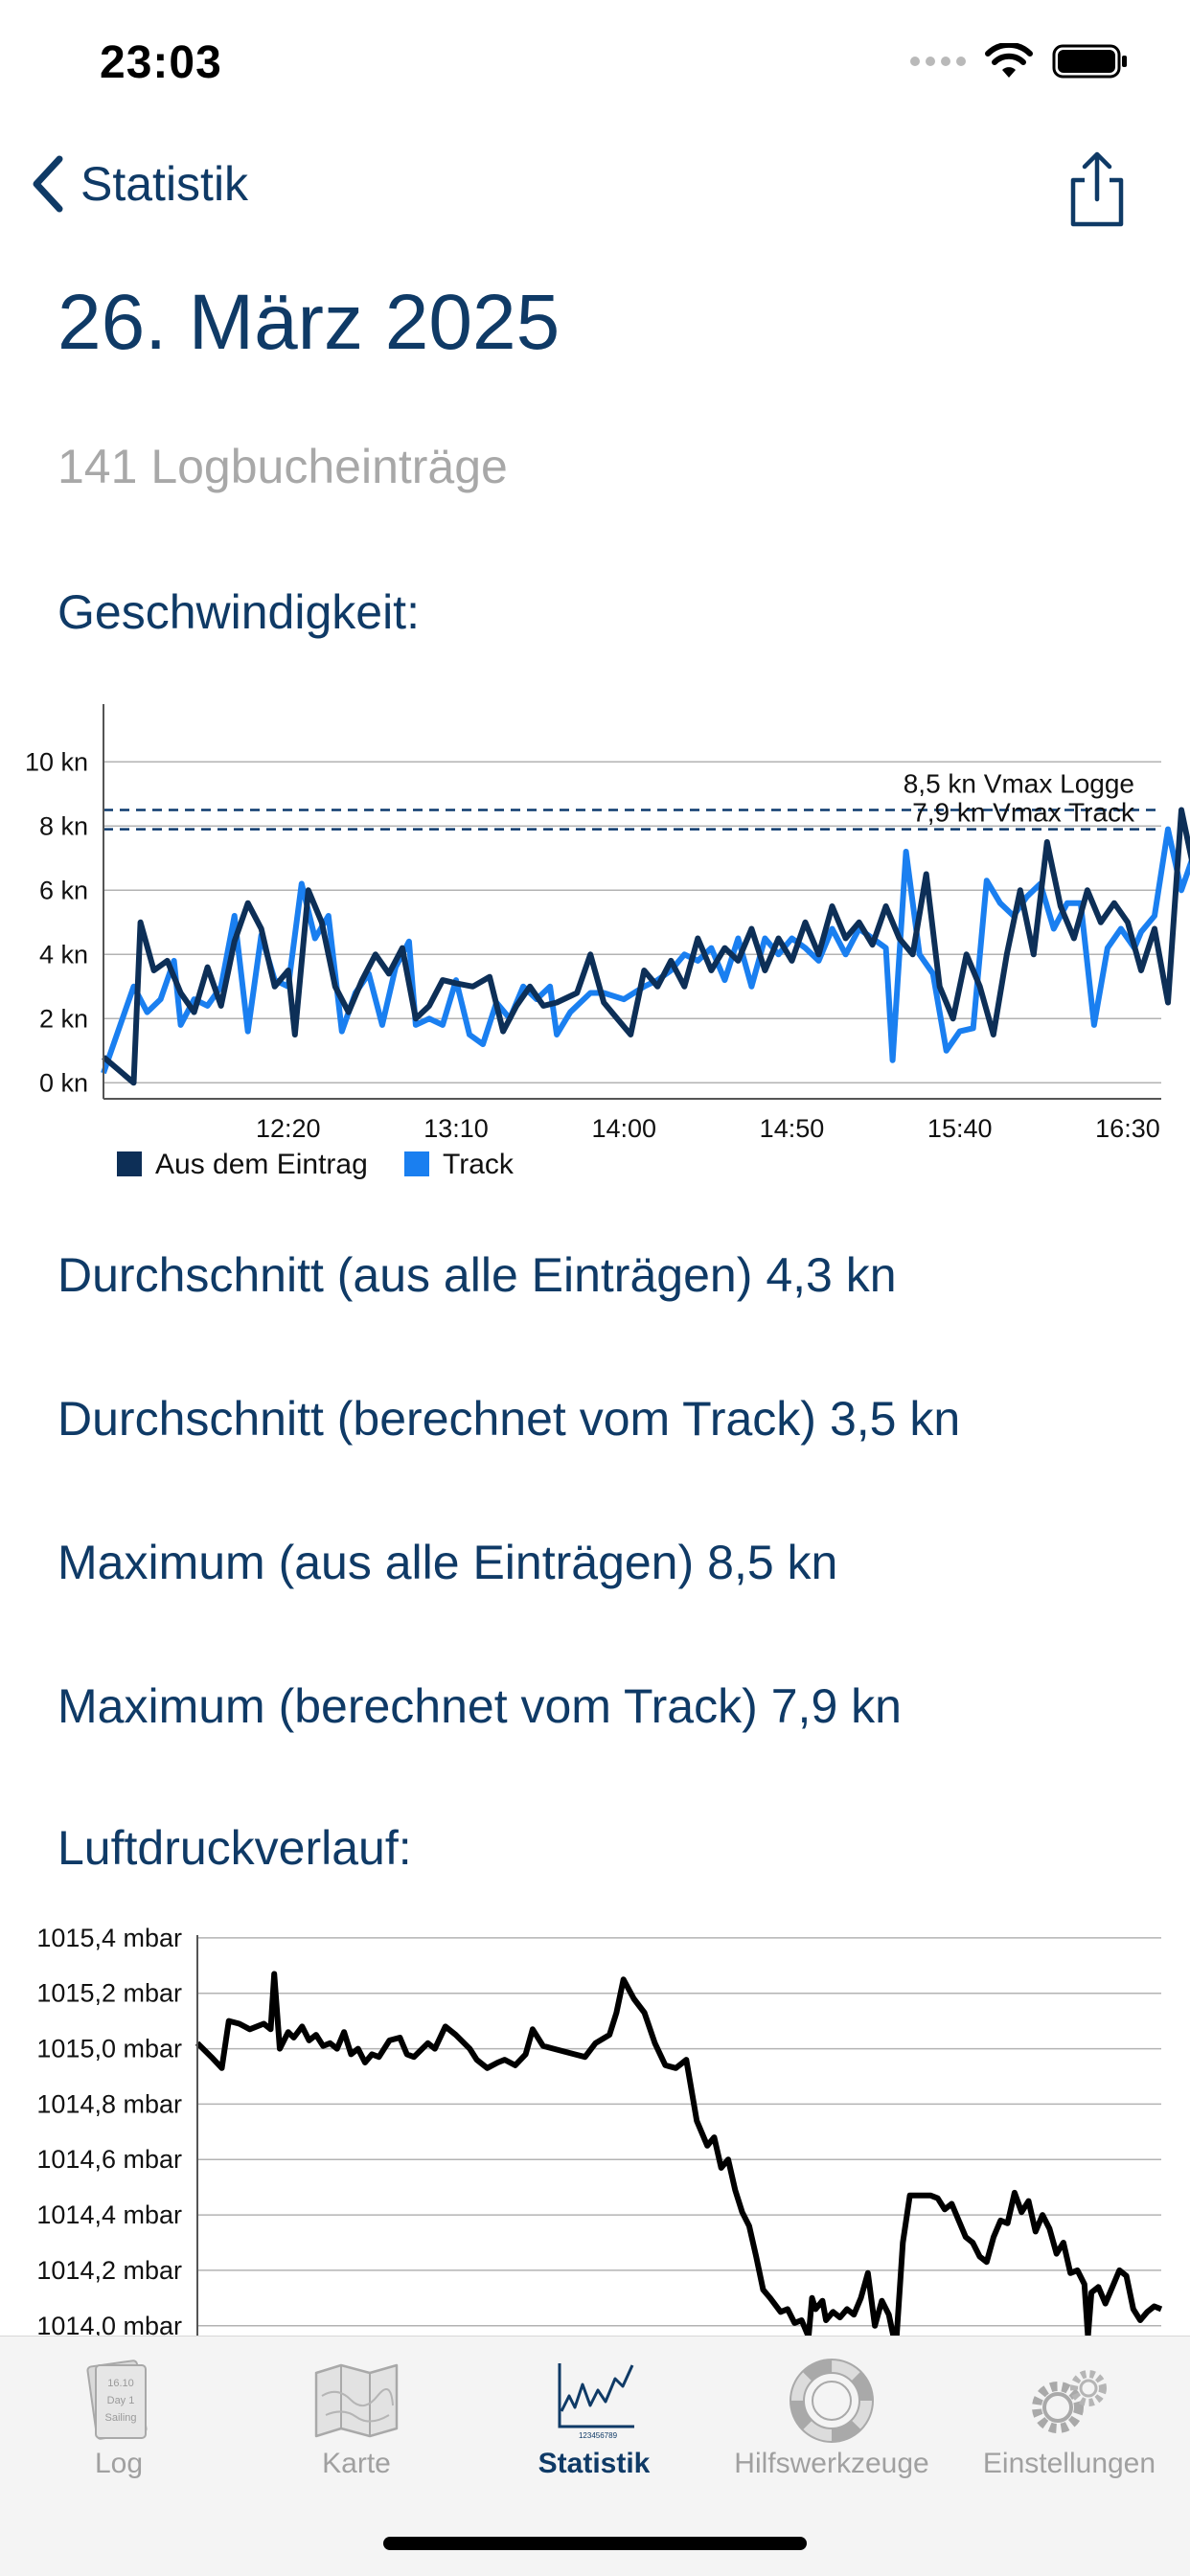  I want to click on y-tick-label: 1014,4 mbar, so click(109, 2214).